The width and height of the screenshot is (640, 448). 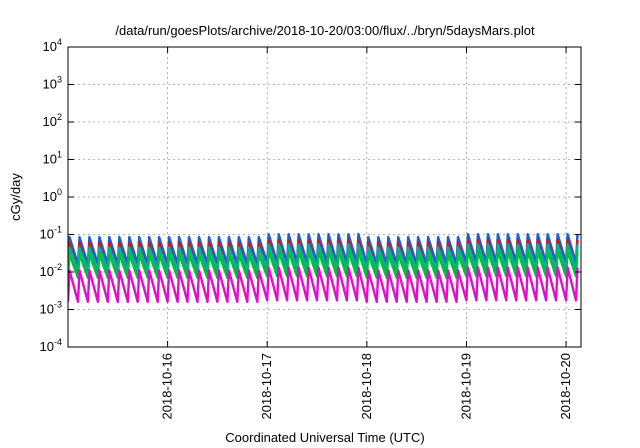 I want to click on x-axis-label: Coordinated Universal Time (UTC), so click(x=324, y=437).